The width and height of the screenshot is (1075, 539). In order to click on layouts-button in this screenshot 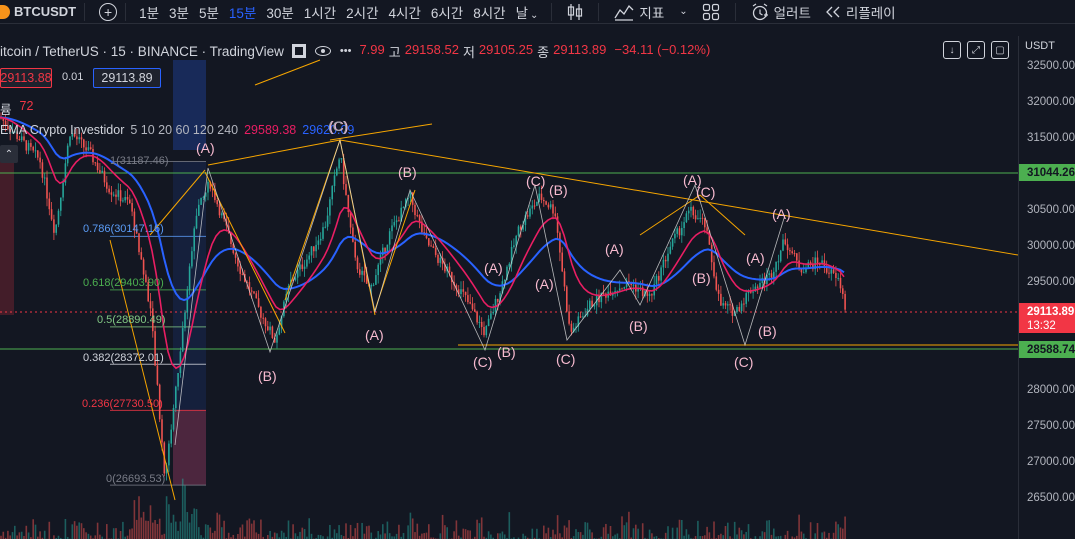, I will do `click(711, 12)`.